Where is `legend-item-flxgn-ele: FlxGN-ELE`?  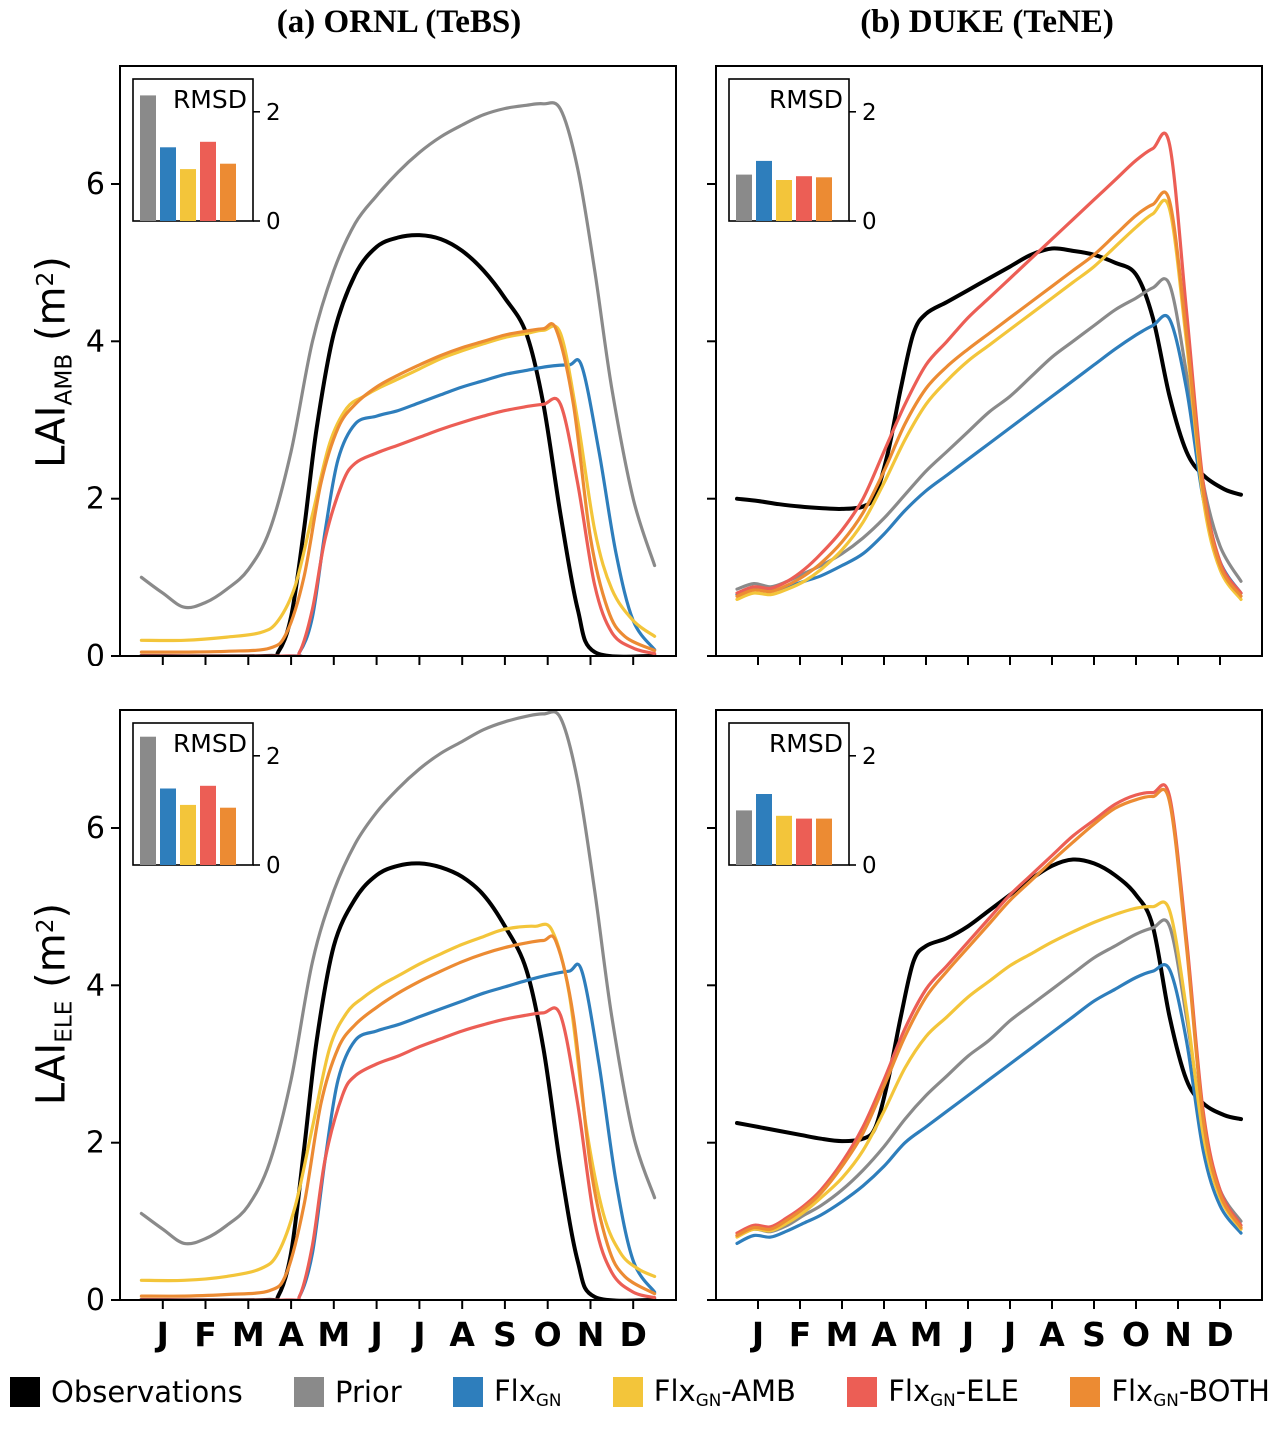
legend-item-flxgn-ele: FlxGN-ELE is located at coordinates (933, 1392).